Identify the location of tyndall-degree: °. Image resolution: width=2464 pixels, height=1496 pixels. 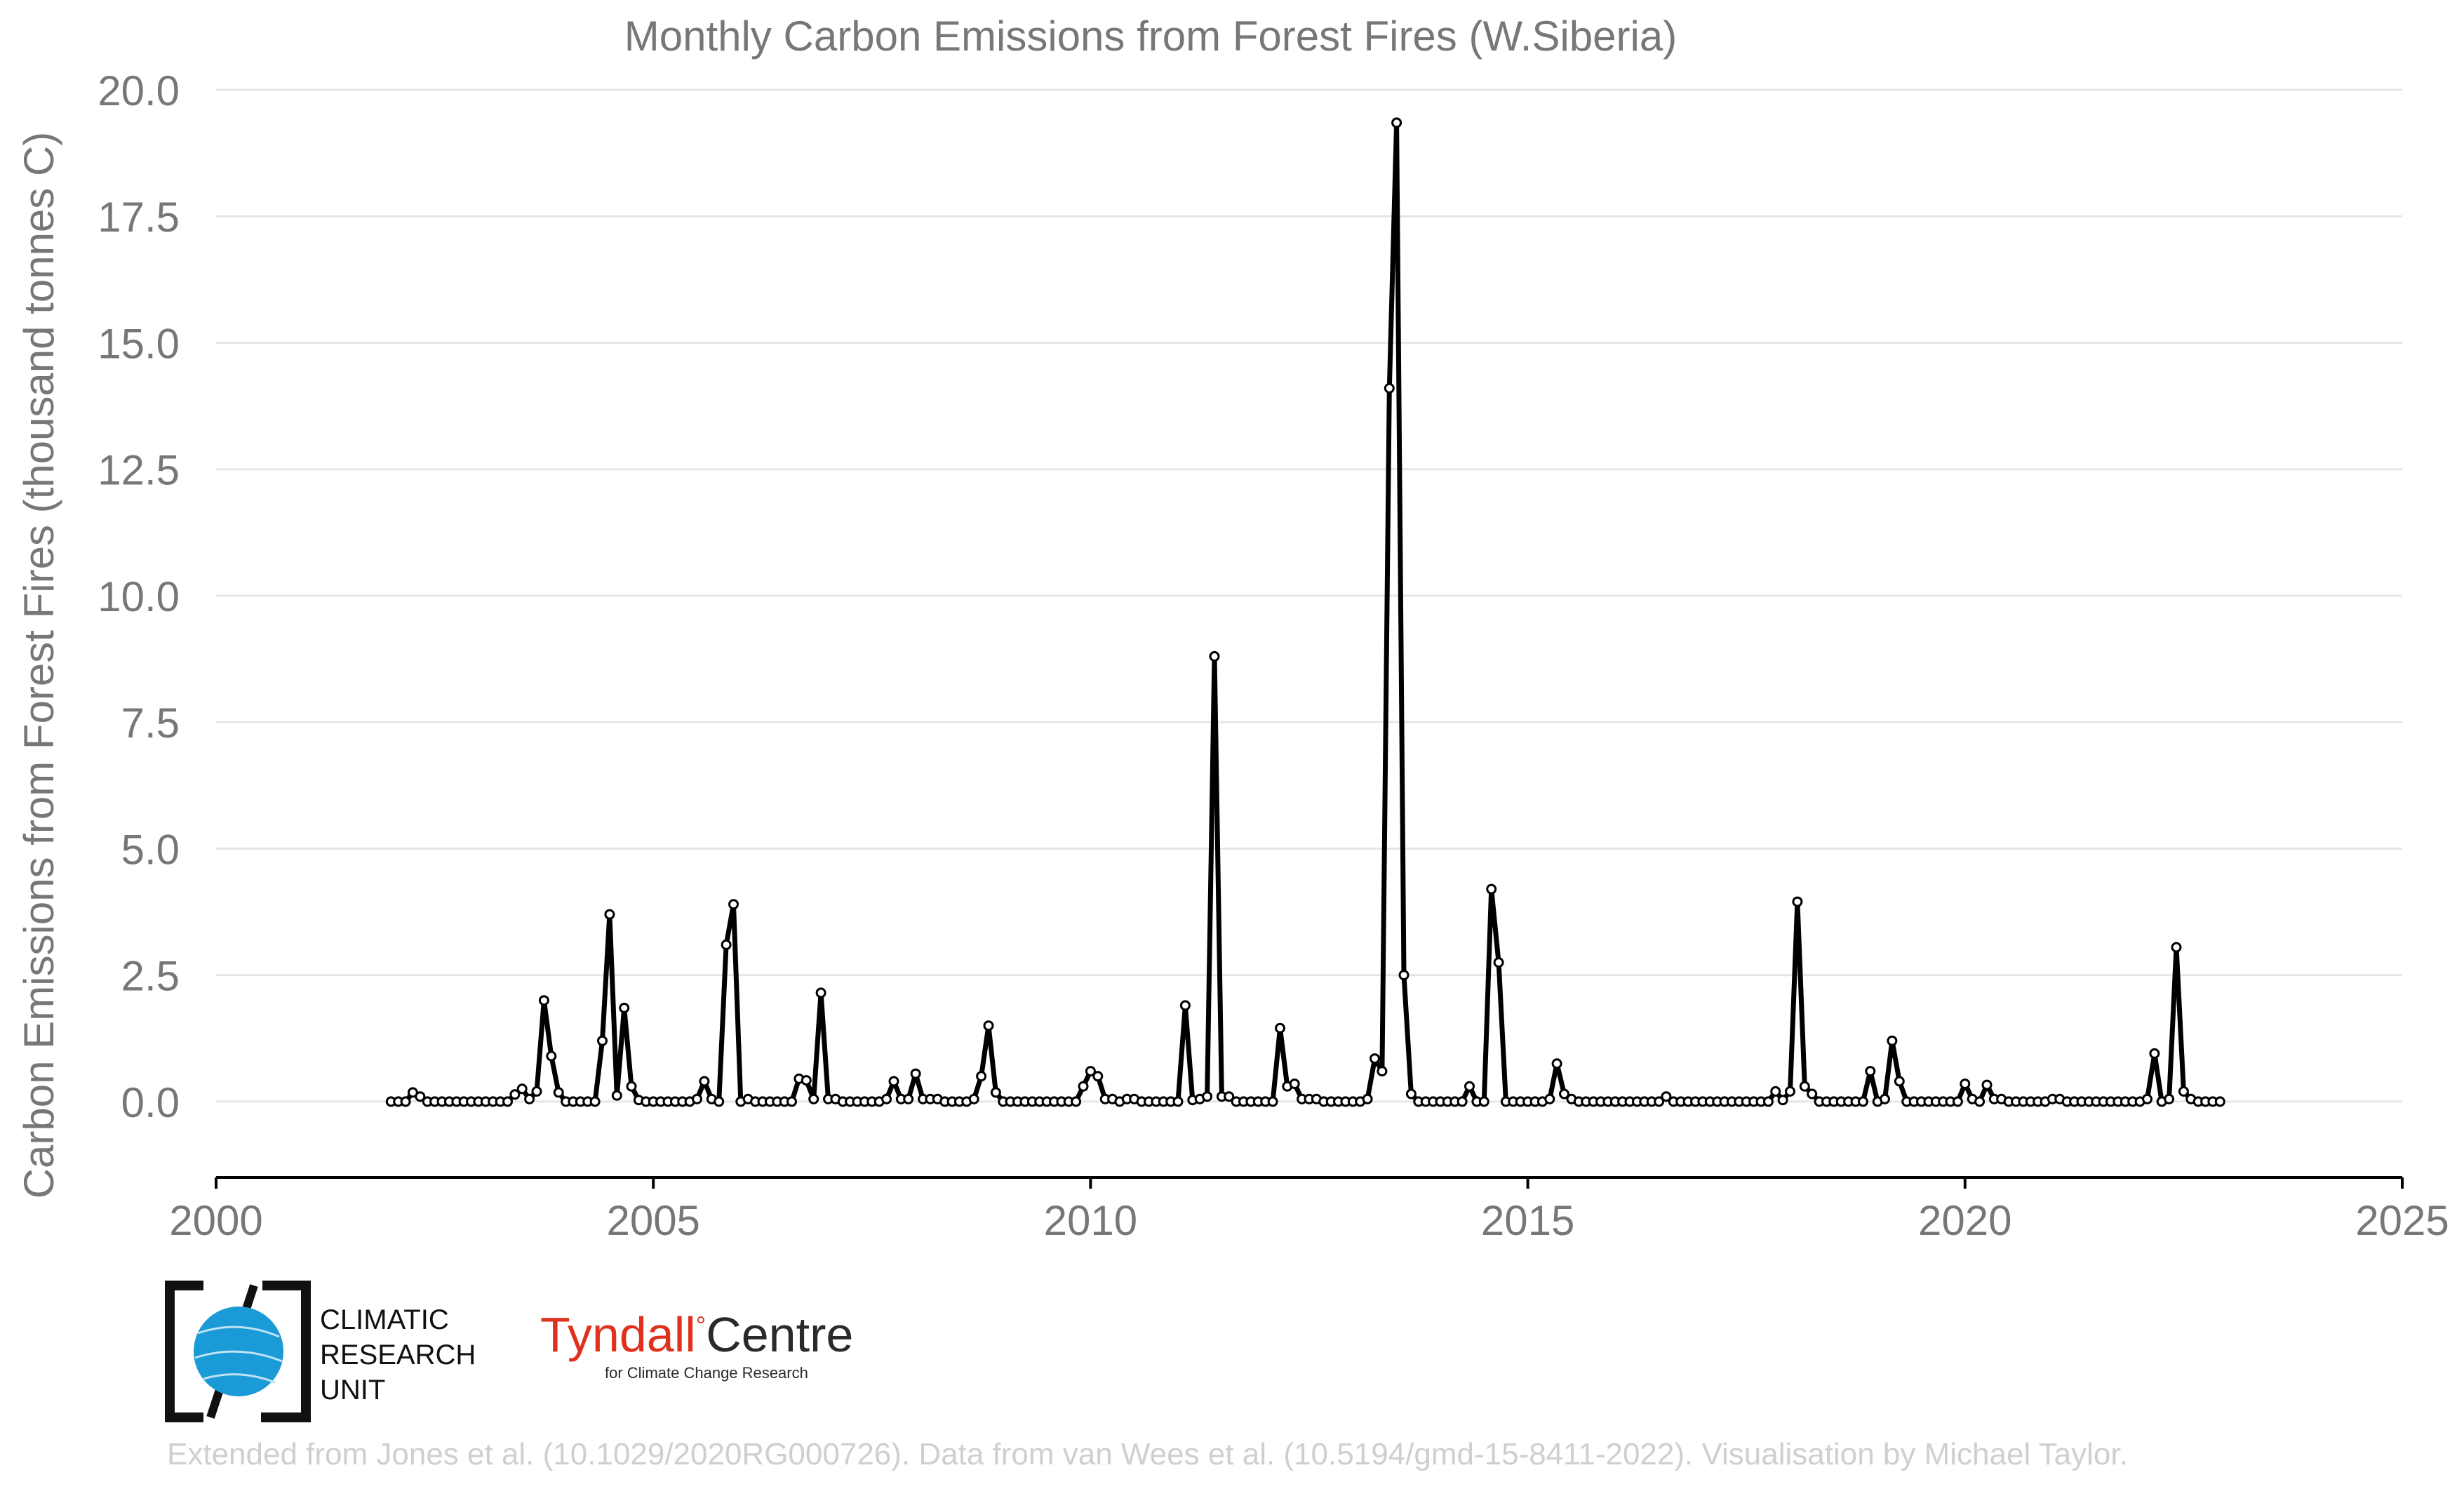
(701, 1325).